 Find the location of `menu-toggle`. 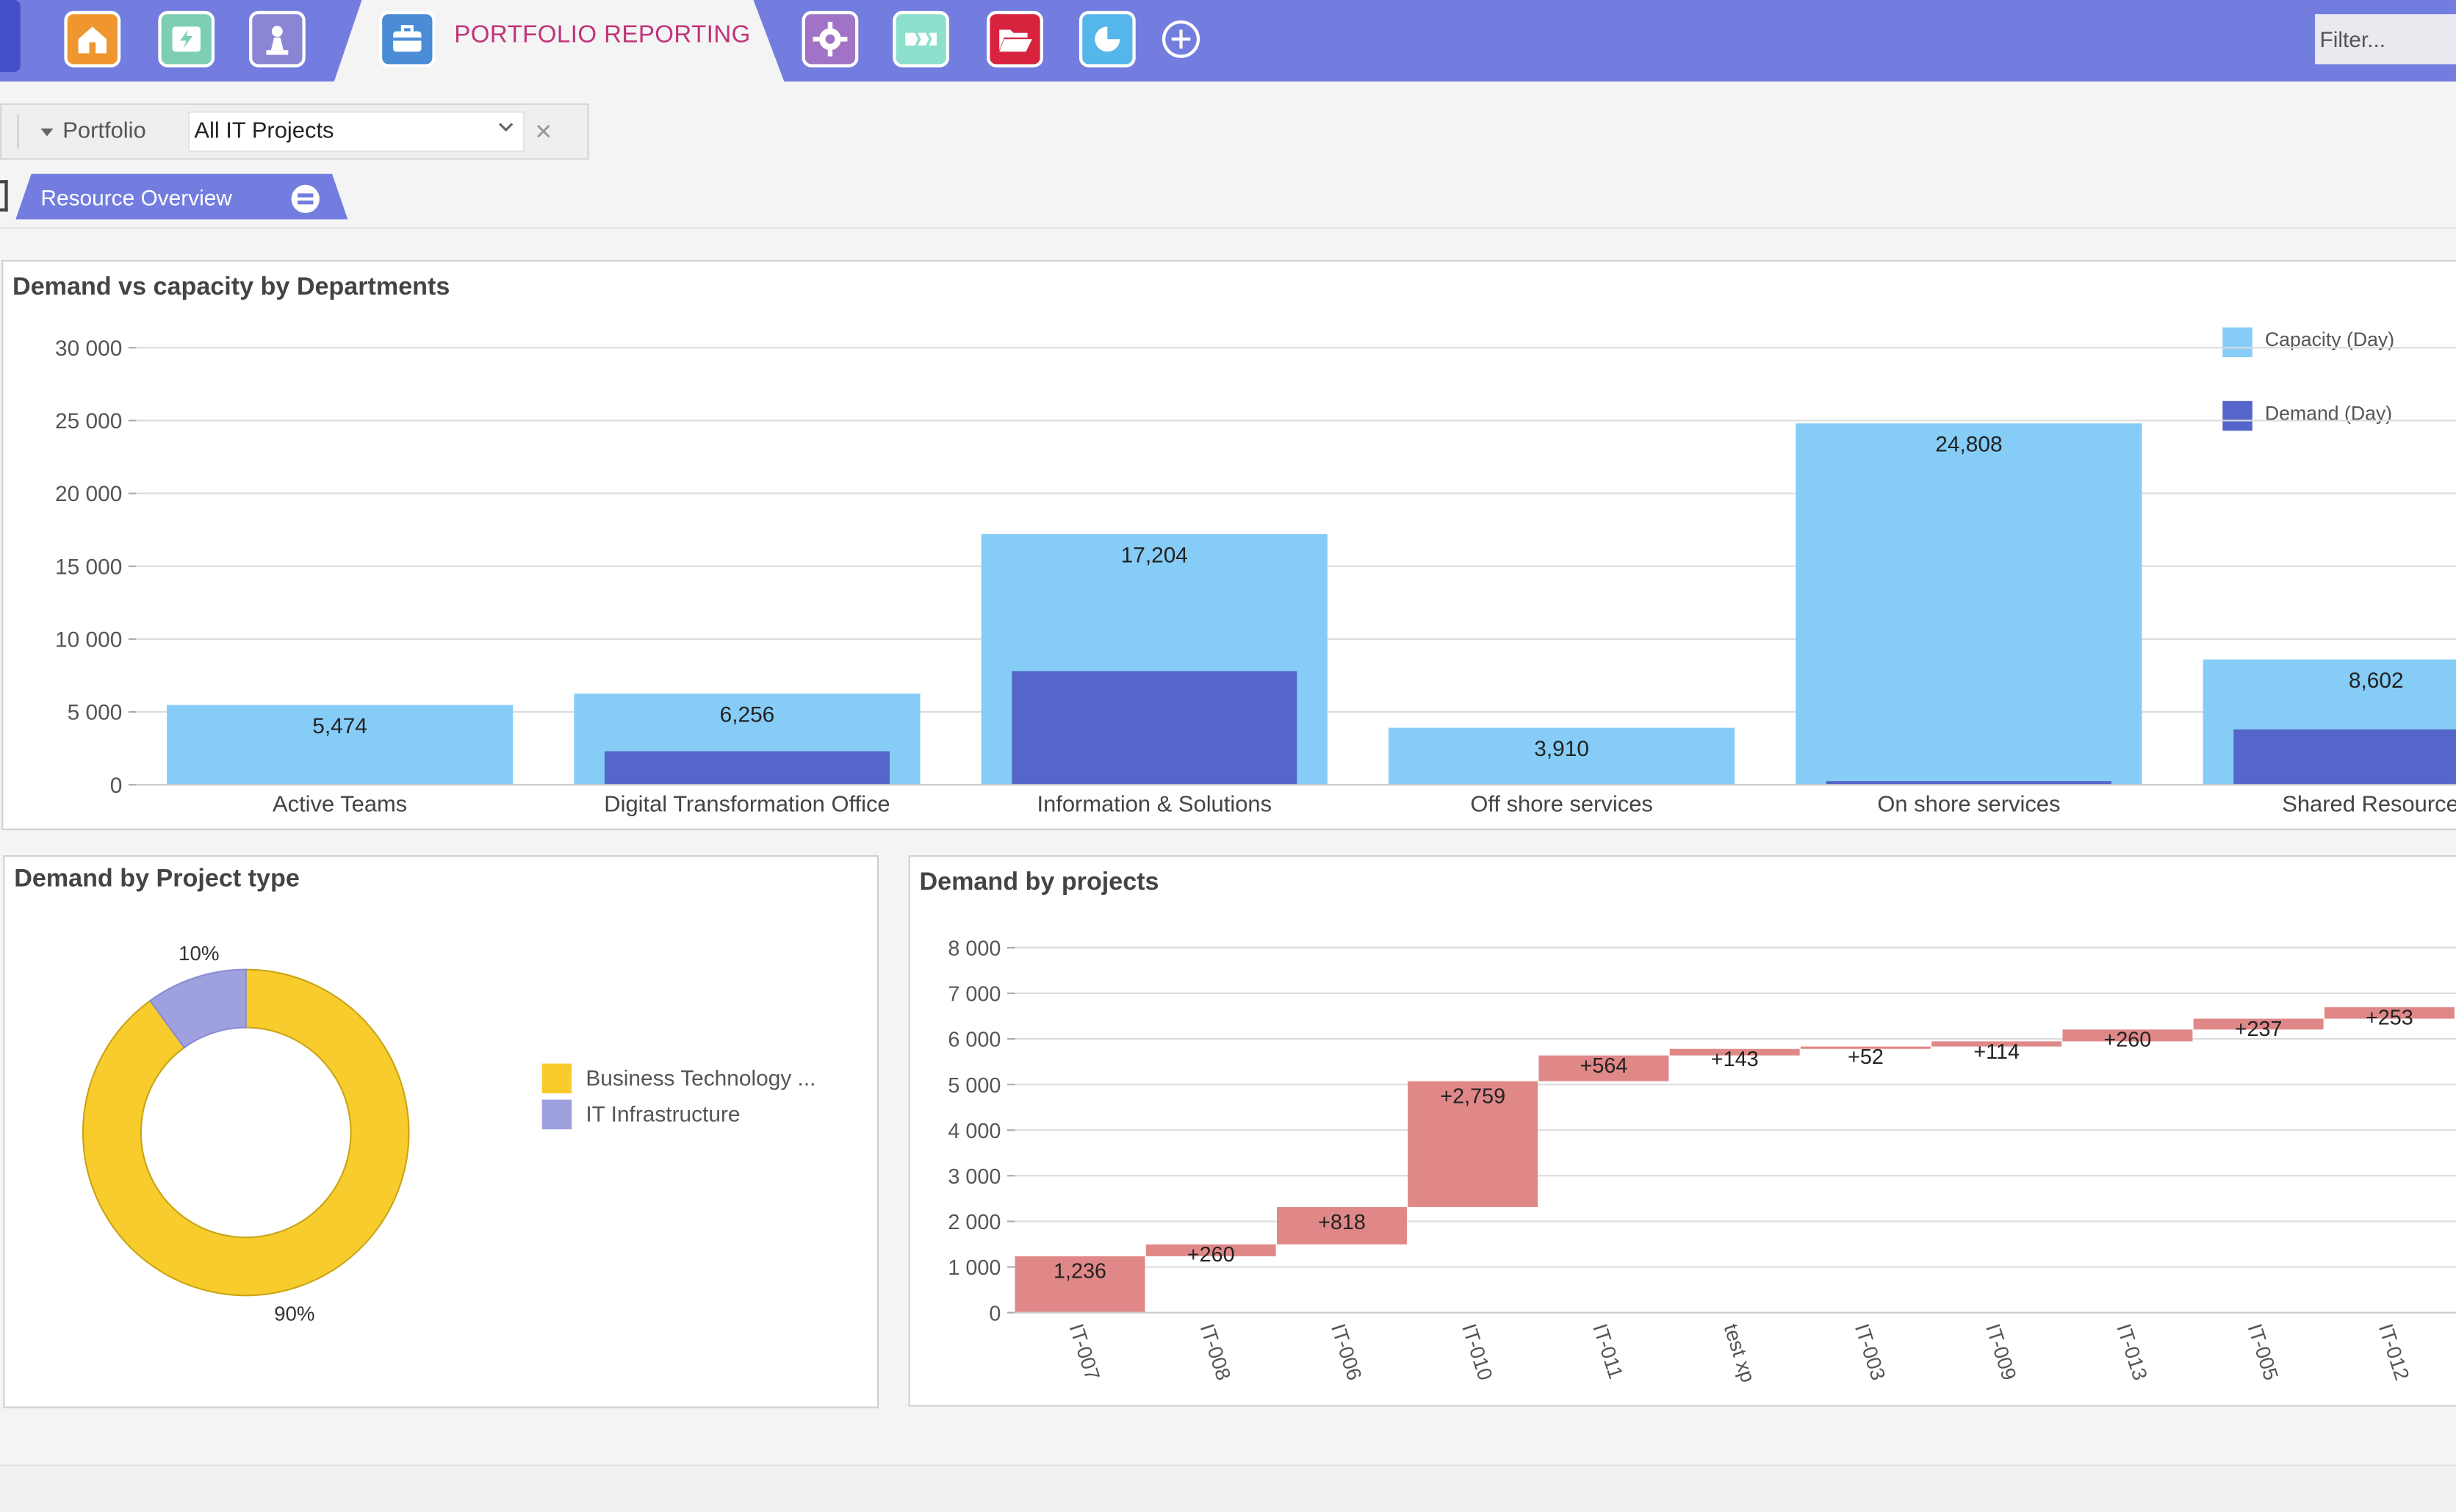

menu-toggle is located at coordinates (10, 36).